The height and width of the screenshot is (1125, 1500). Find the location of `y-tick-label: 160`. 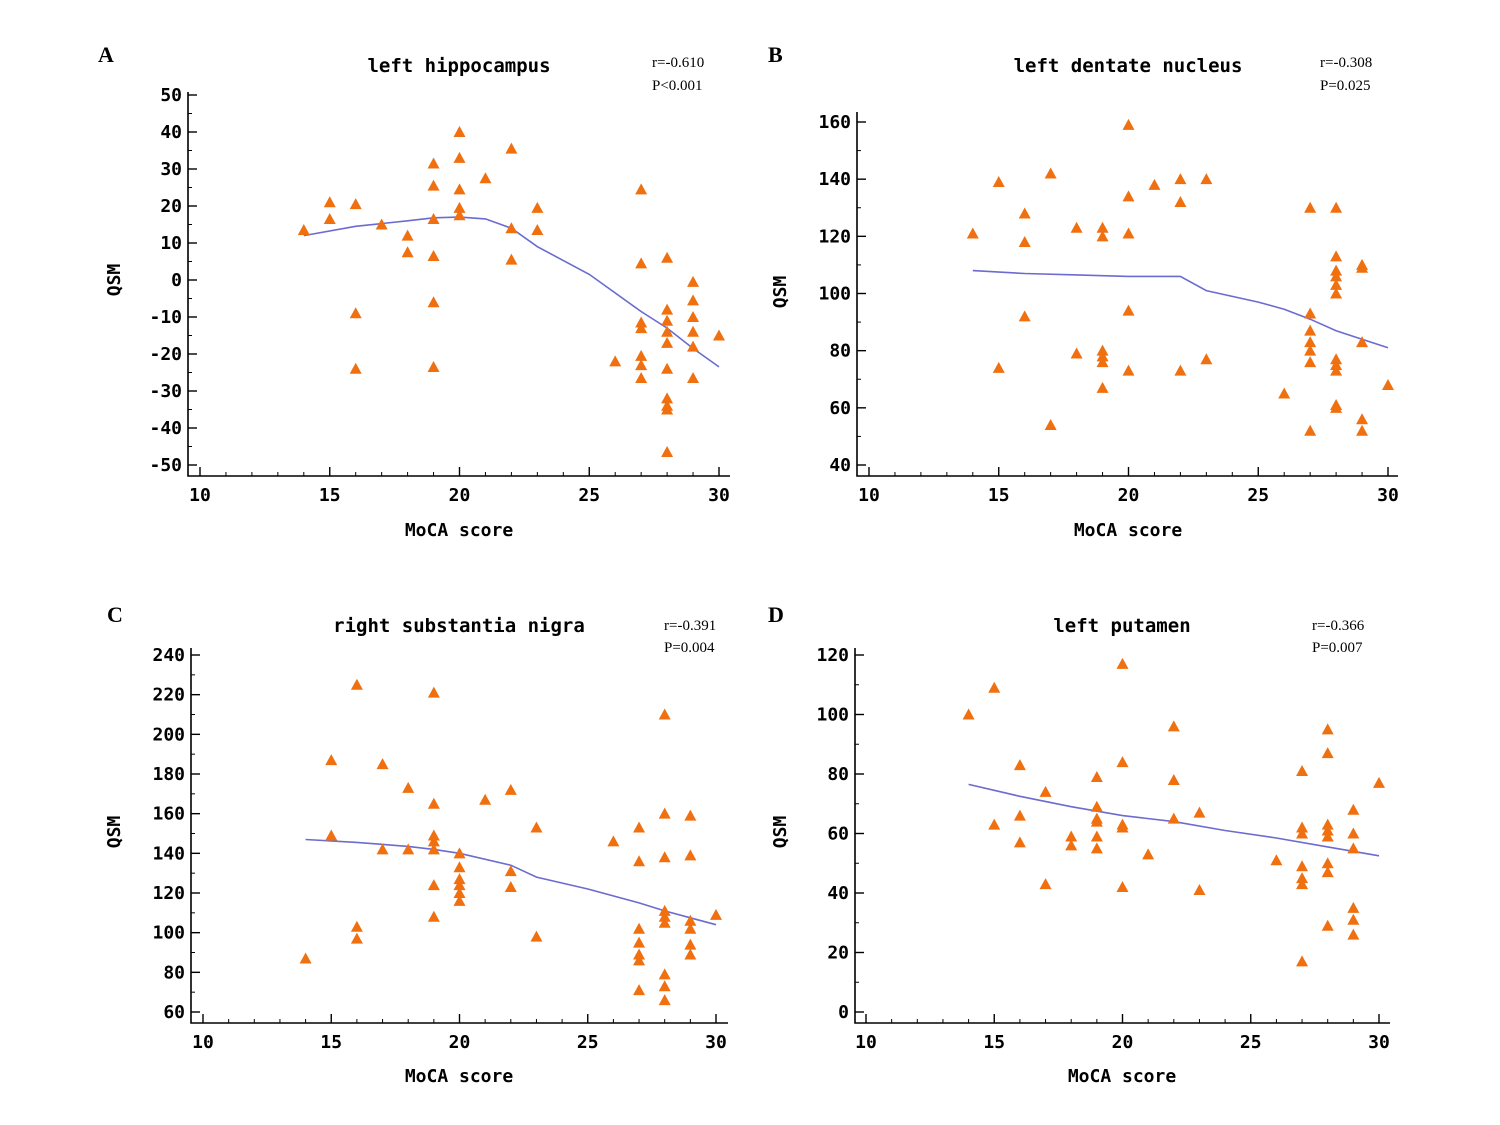

y-tick-label: 160 is located at coordinates (834, 122).